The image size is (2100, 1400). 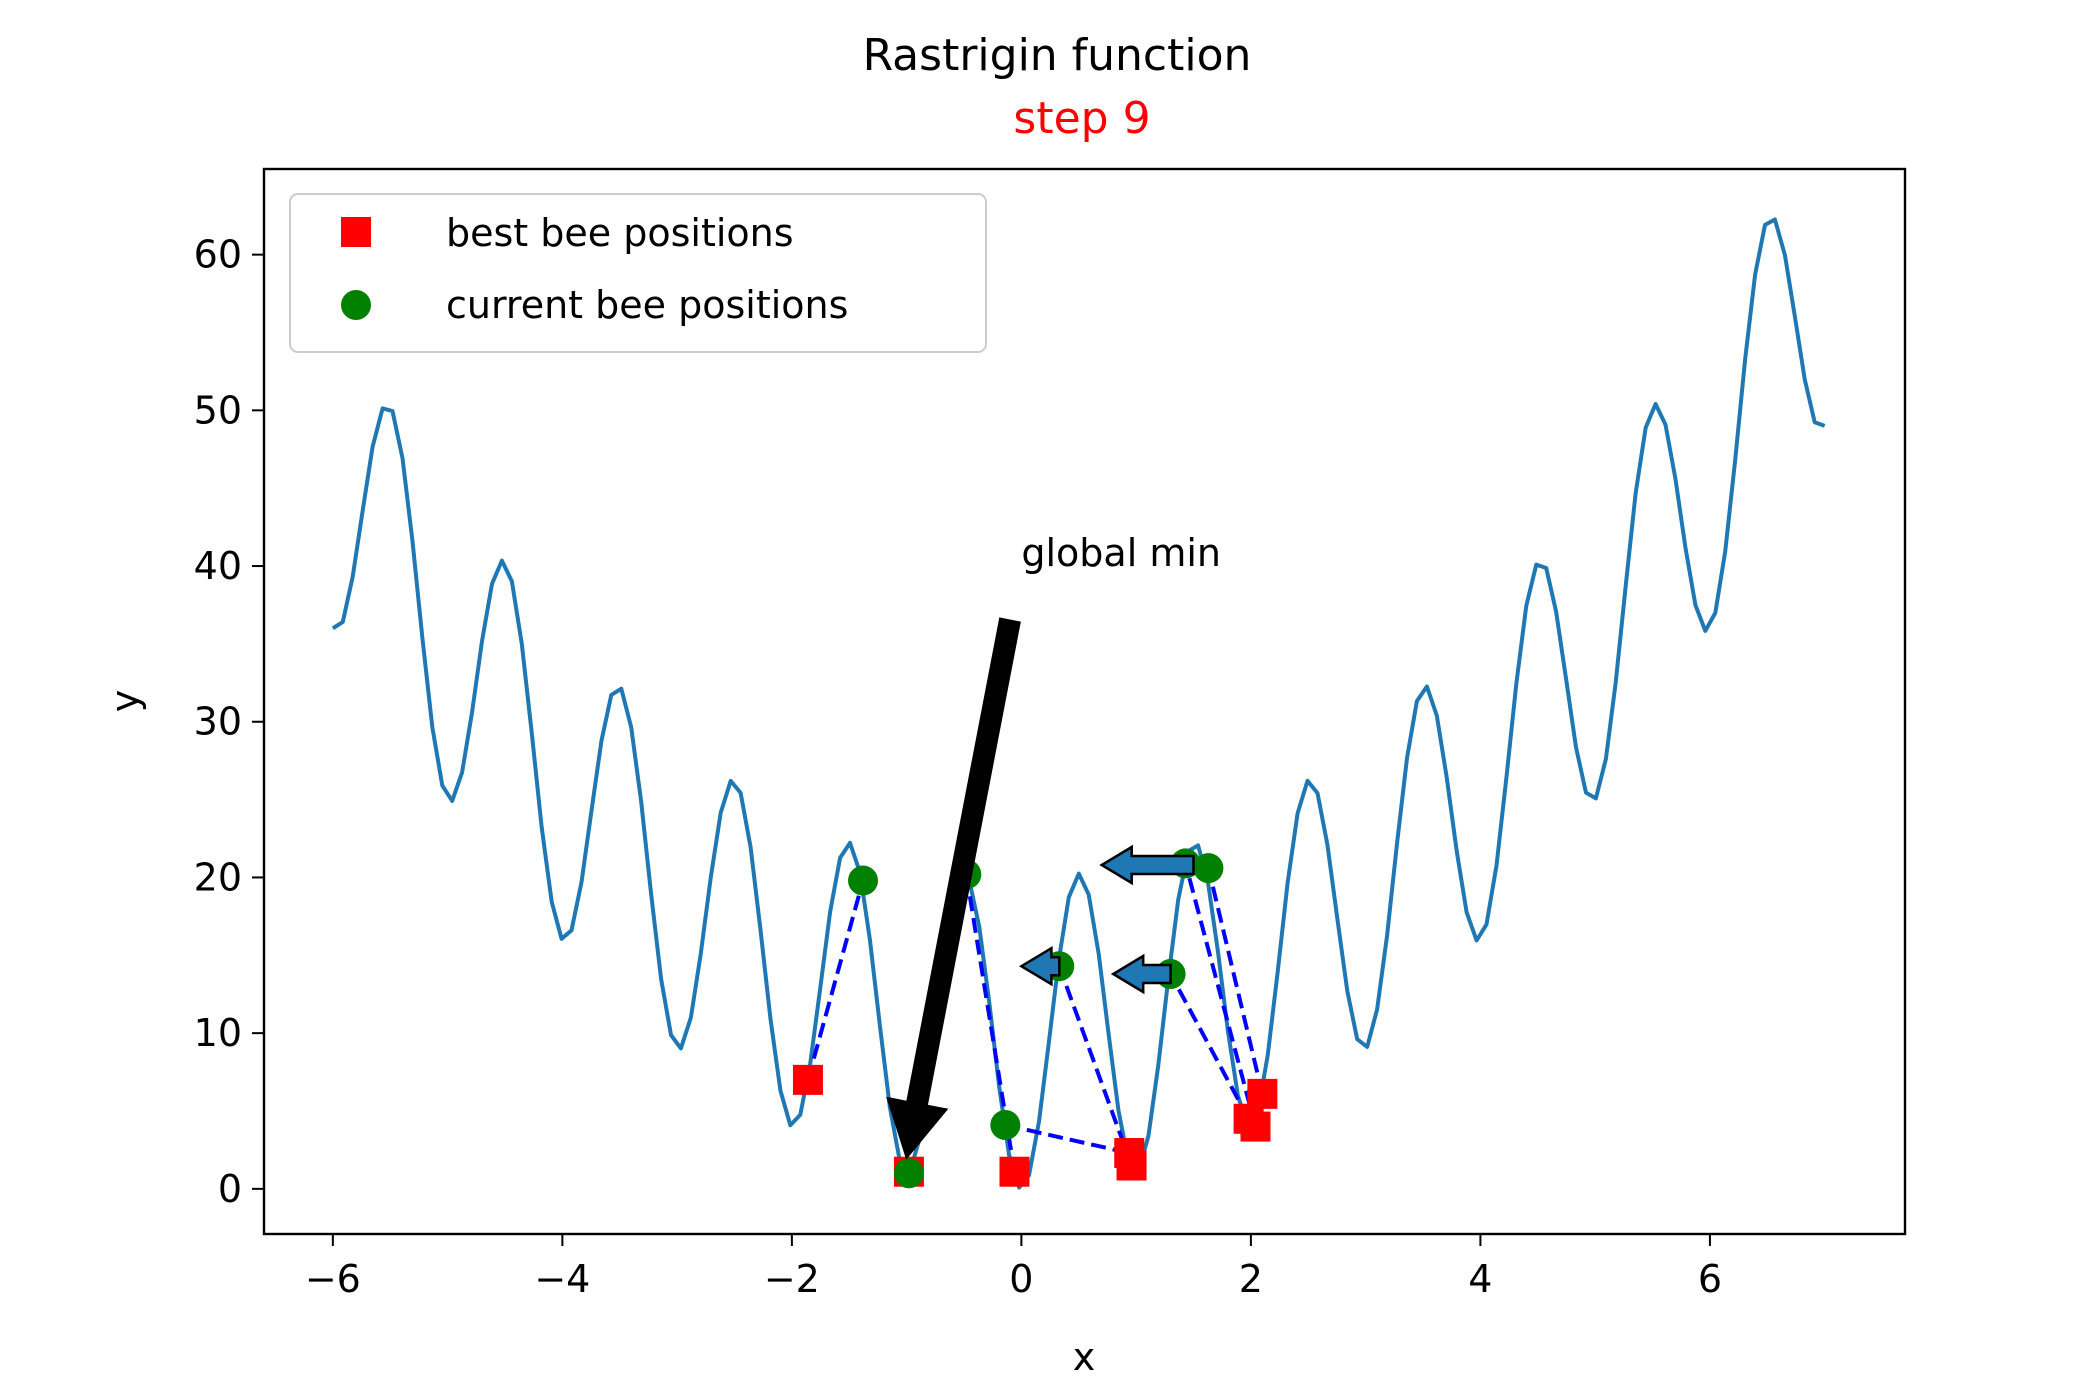 I want to click on y-tick-label: 50, so click(x=218, y=410).